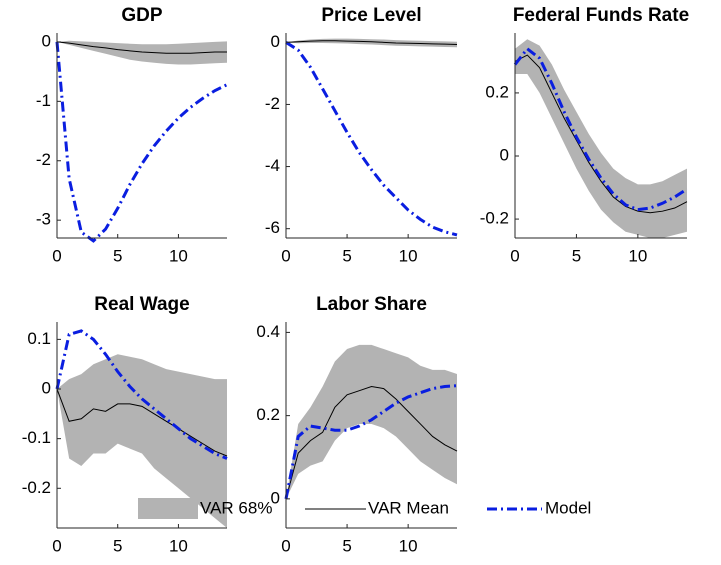 The height and width of the screenshot is (565, 721). I want to click on y-tick-label: -1, so click(43, 100).